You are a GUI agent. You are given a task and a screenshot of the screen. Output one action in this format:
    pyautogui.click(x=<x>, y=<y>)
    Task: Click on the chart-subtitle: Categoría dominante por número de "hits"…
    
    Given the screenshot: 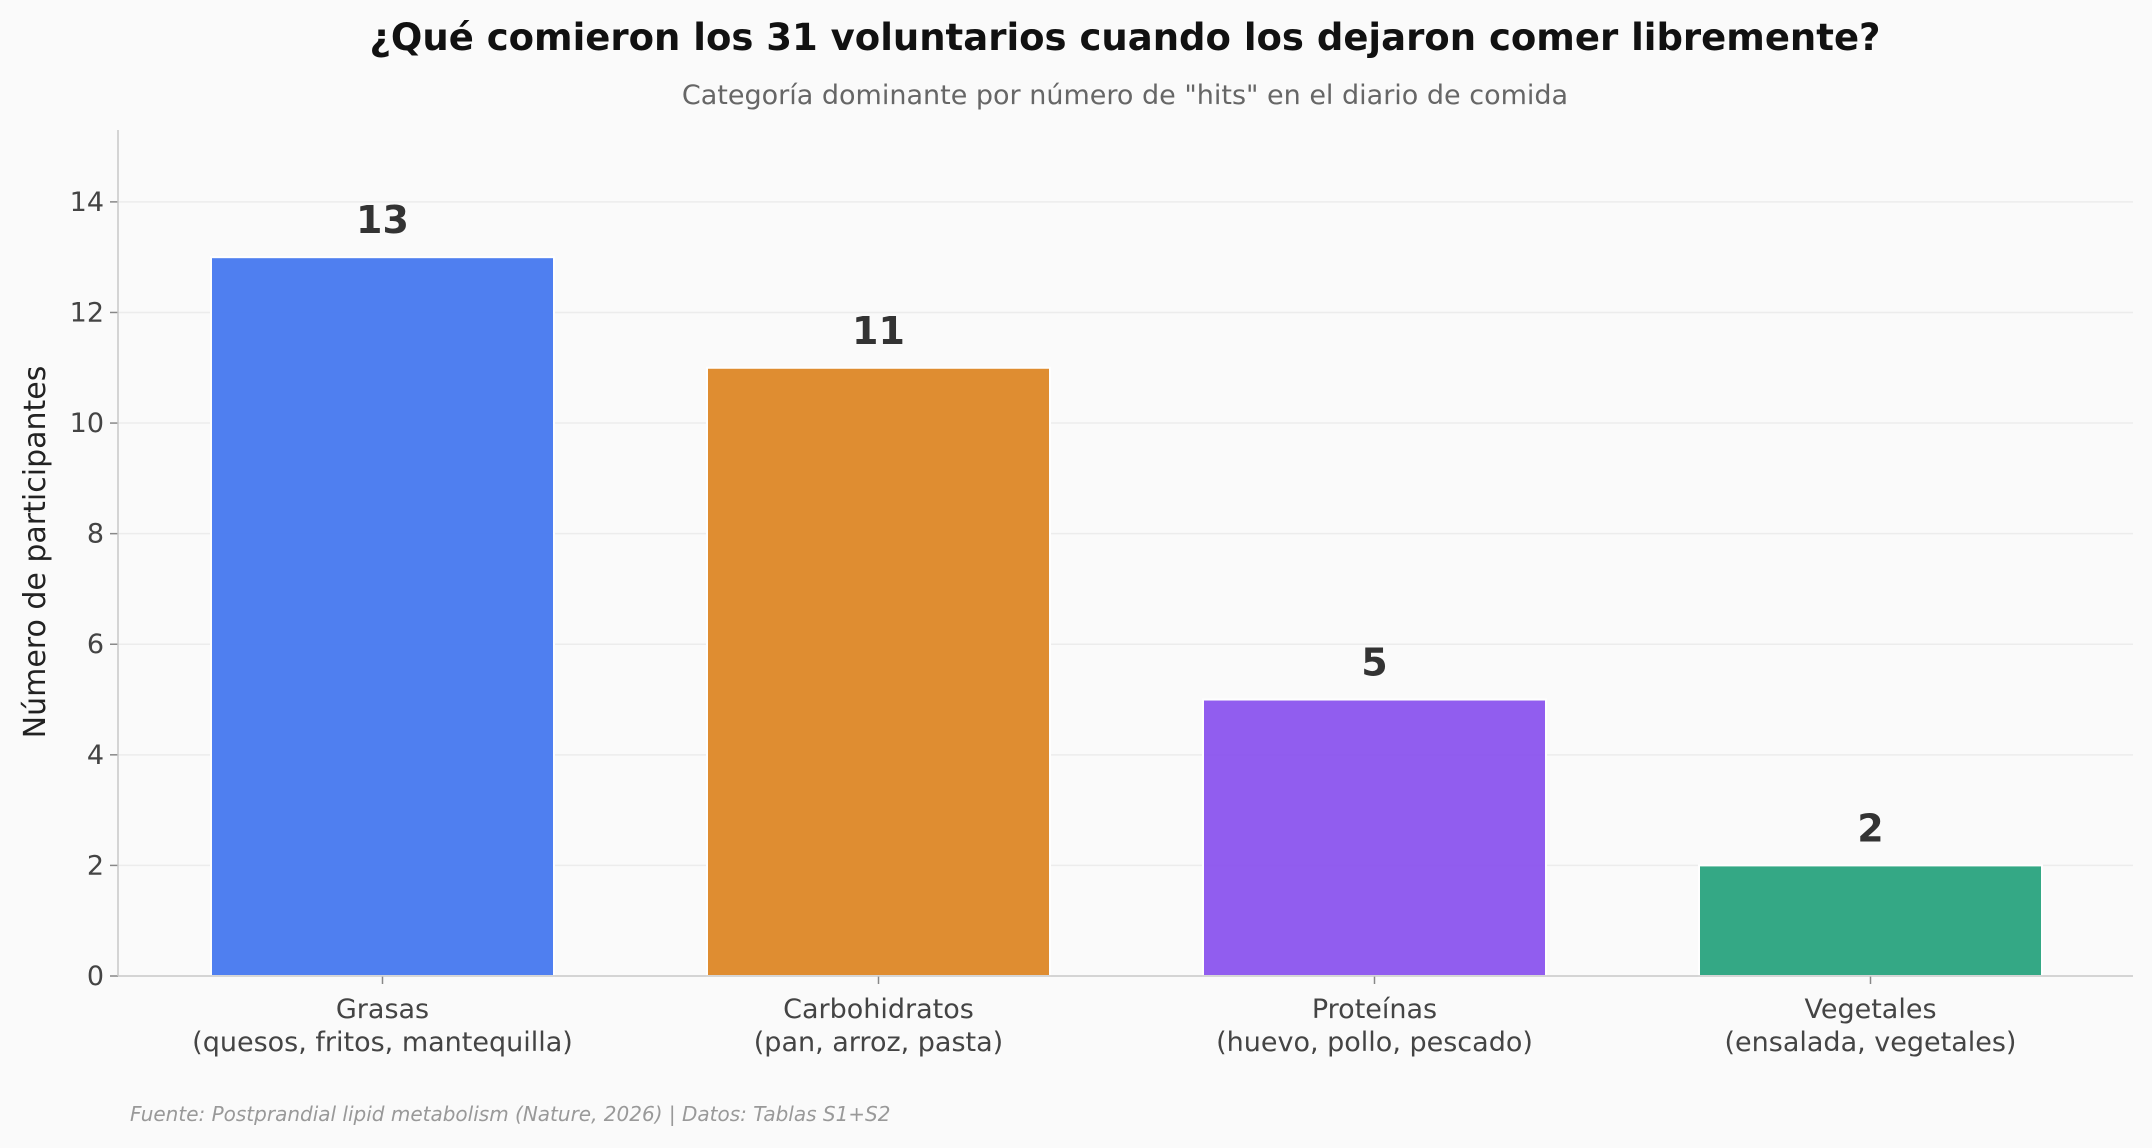 What is the action you would take?
    pyautogui.click(x=1125, y=95)
    